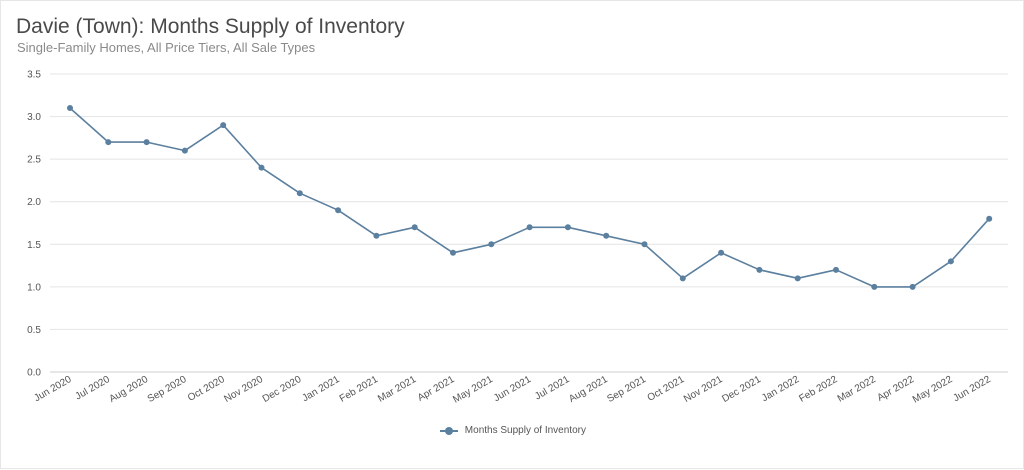 The width and height of the screenshot is (1024, 470). I want to click on x-tick-label: Apr 2021, so click(436, 389).